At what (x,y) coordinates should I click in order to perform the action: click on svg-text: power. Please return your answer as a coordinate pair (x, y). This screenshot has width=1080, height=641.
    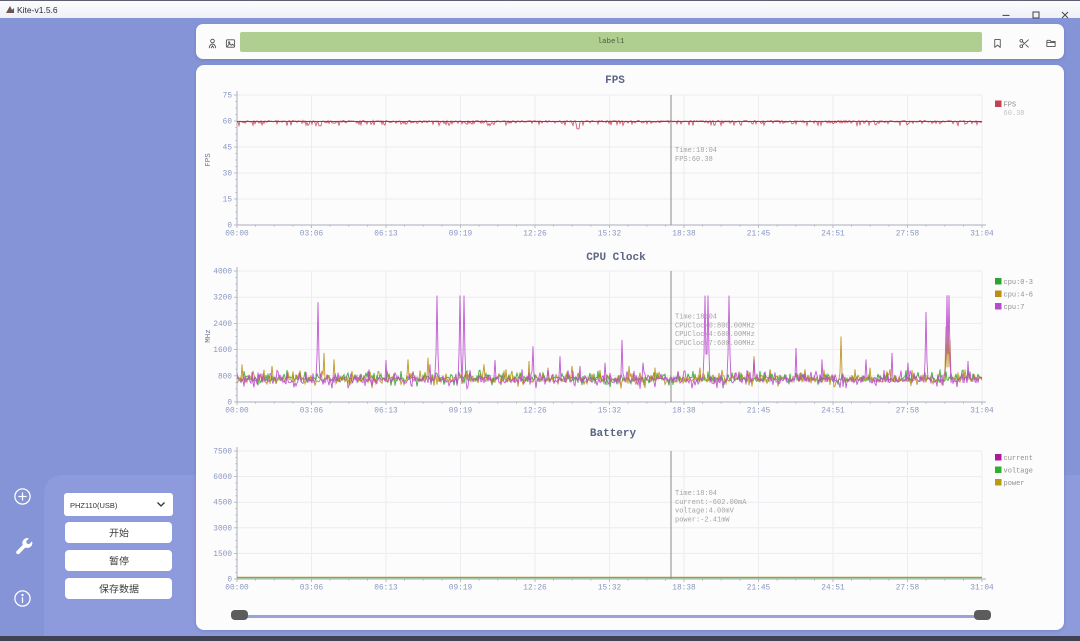
    Looking at the image, I should click on (1014, 484).